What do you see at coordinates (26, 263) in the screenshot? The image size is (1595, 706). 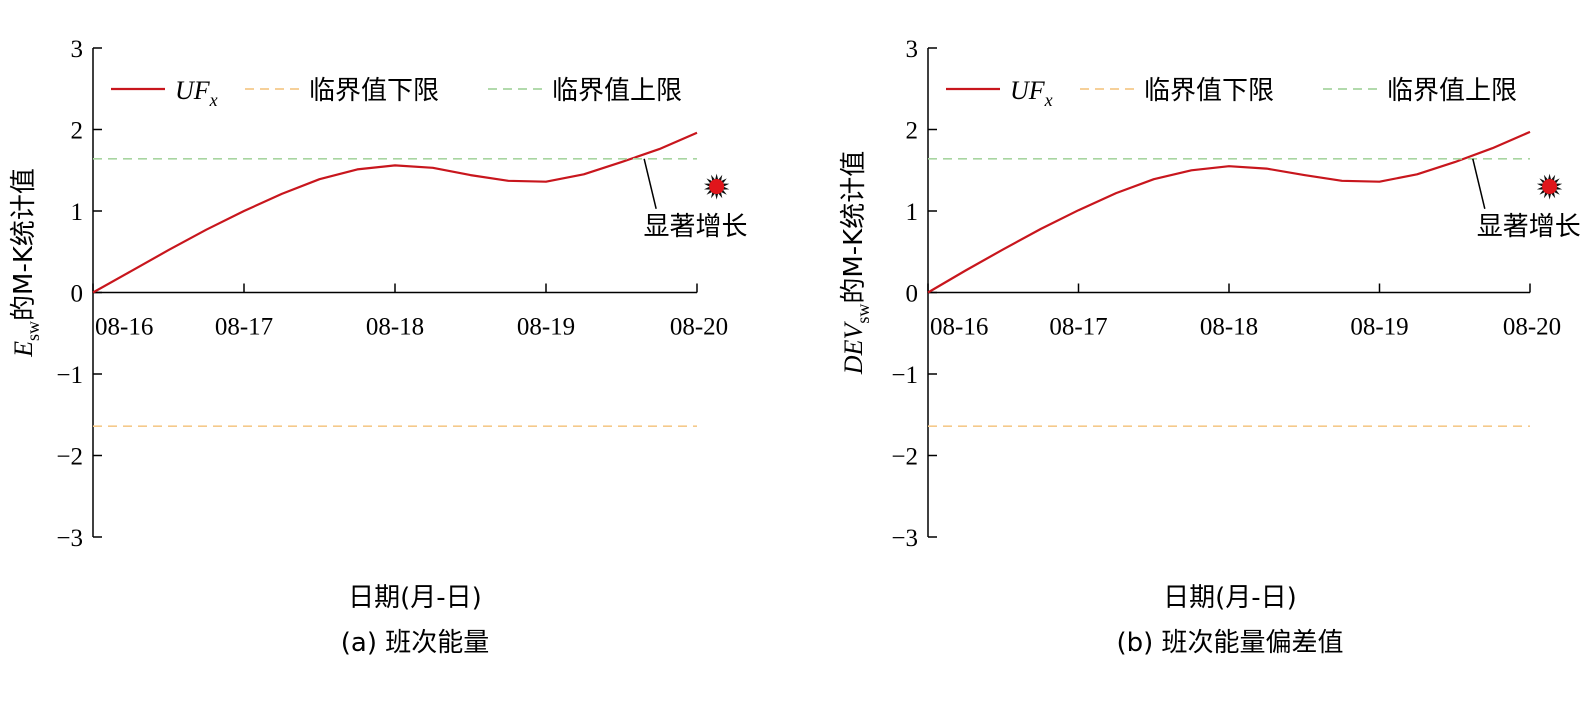 I see `y-axis-label: Esw的M-K统计值` at bounding box center [26, 263].